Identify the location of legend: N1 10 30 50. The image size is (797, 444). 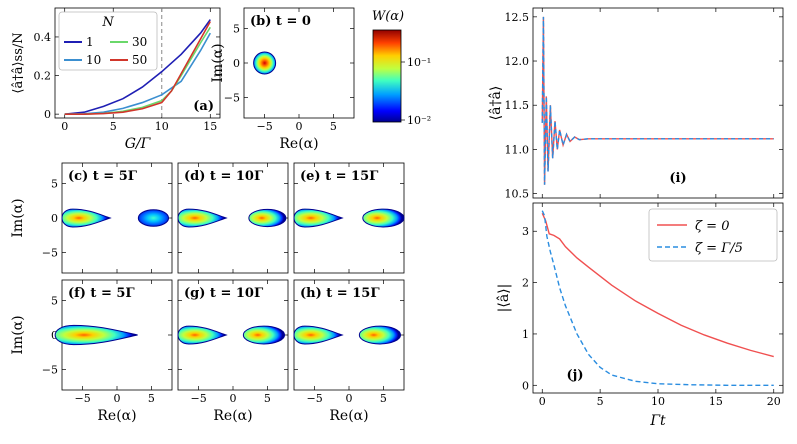
(108, 41).